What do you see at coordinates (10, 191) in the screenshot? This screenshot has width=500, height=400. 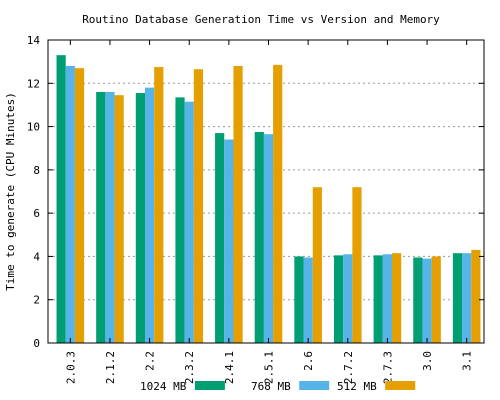 I see `y-axis-title: Time to generate (CPU Minutes)` at bounding box center [10, 191].